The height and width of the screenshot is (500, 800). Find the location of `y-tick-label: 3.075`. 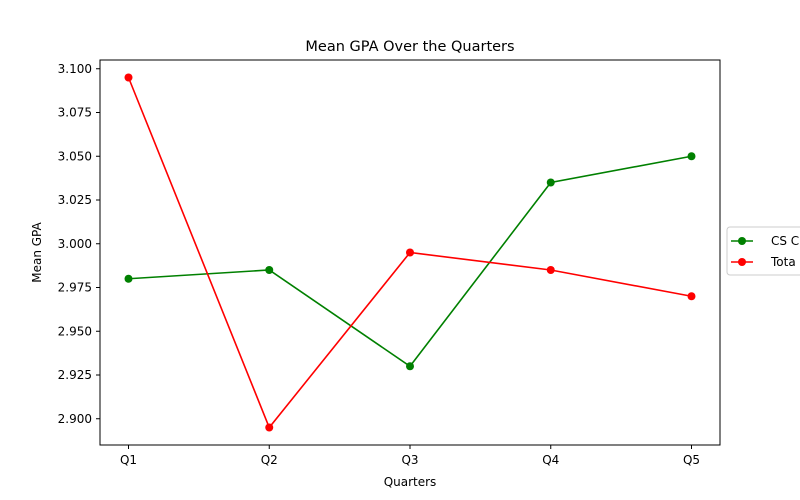

y-tick-label: 3.075 is located at coordinates (75, 113).